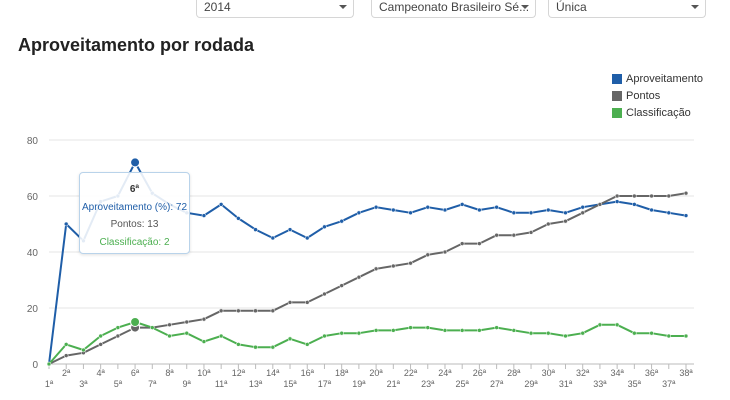 This screenshot has width=730, height=400. I want to click on x-tick-label: 26ª, so click(480, 373).